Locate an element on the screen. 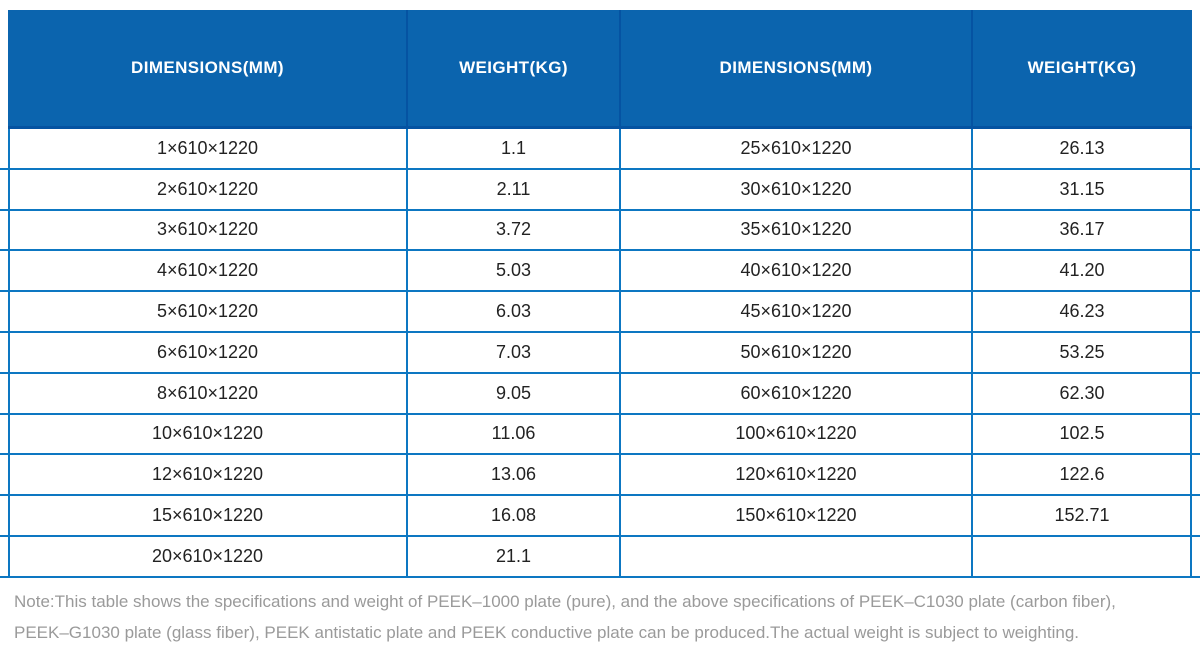 Image resolution: width=1200 pixels, height=648 pixels. table-row: 10×610×1220 11.06 100×610×1220 102.5 is located at coordinates (600, 435).